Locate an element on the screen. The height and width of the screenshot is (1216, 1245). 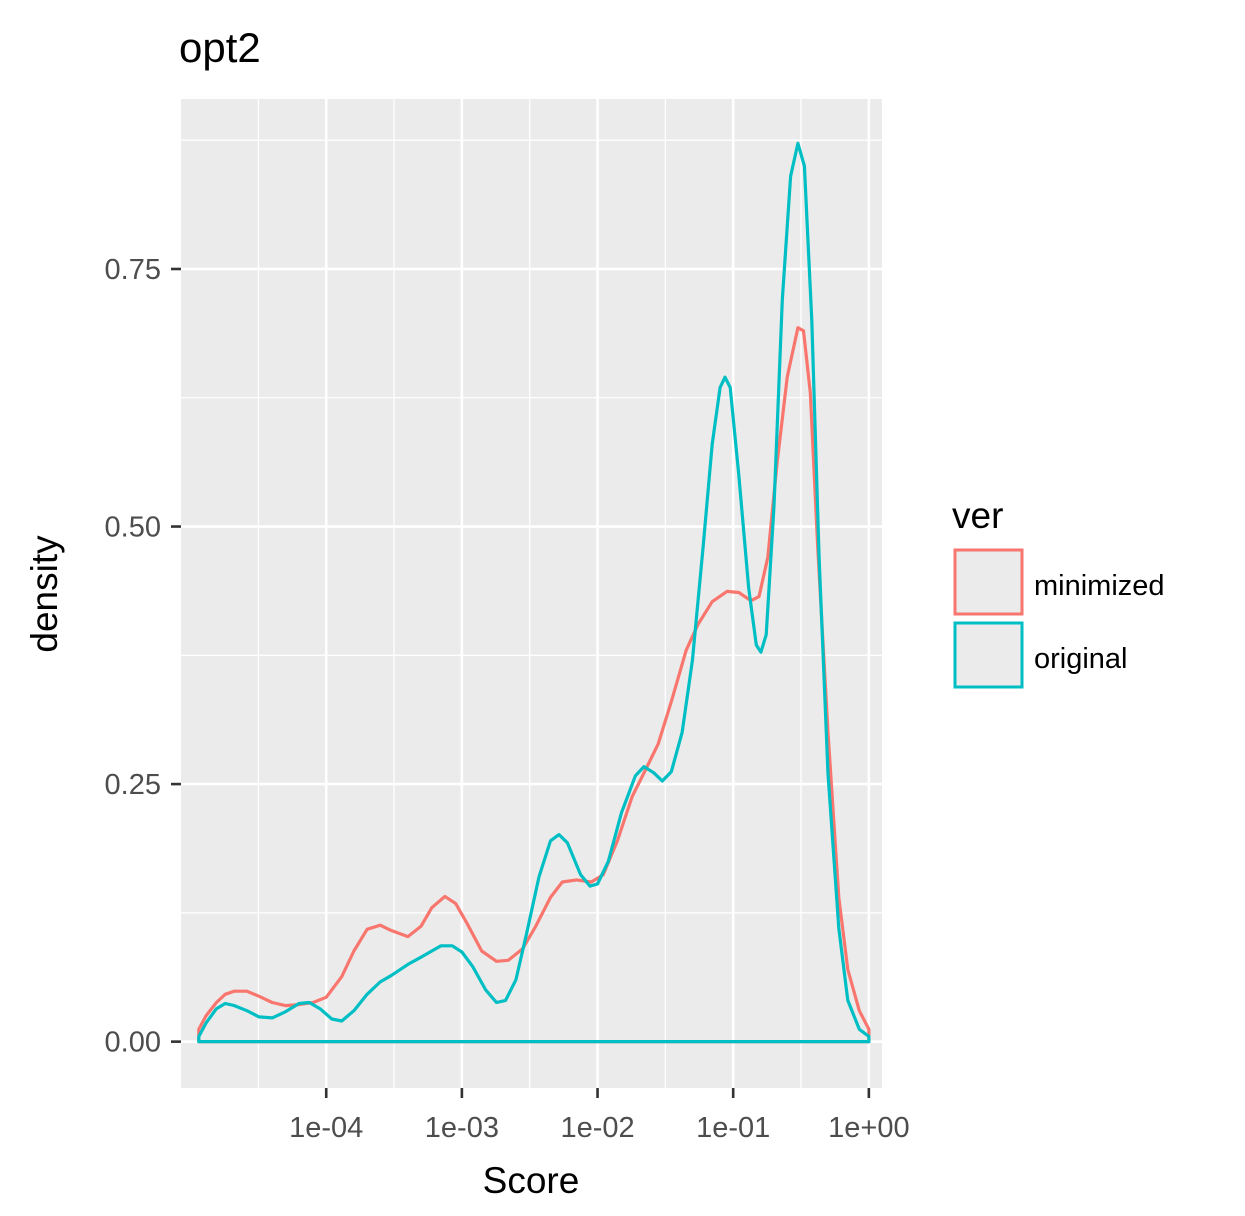
legend-items: minimized original is located at coordinates (1059, 618).